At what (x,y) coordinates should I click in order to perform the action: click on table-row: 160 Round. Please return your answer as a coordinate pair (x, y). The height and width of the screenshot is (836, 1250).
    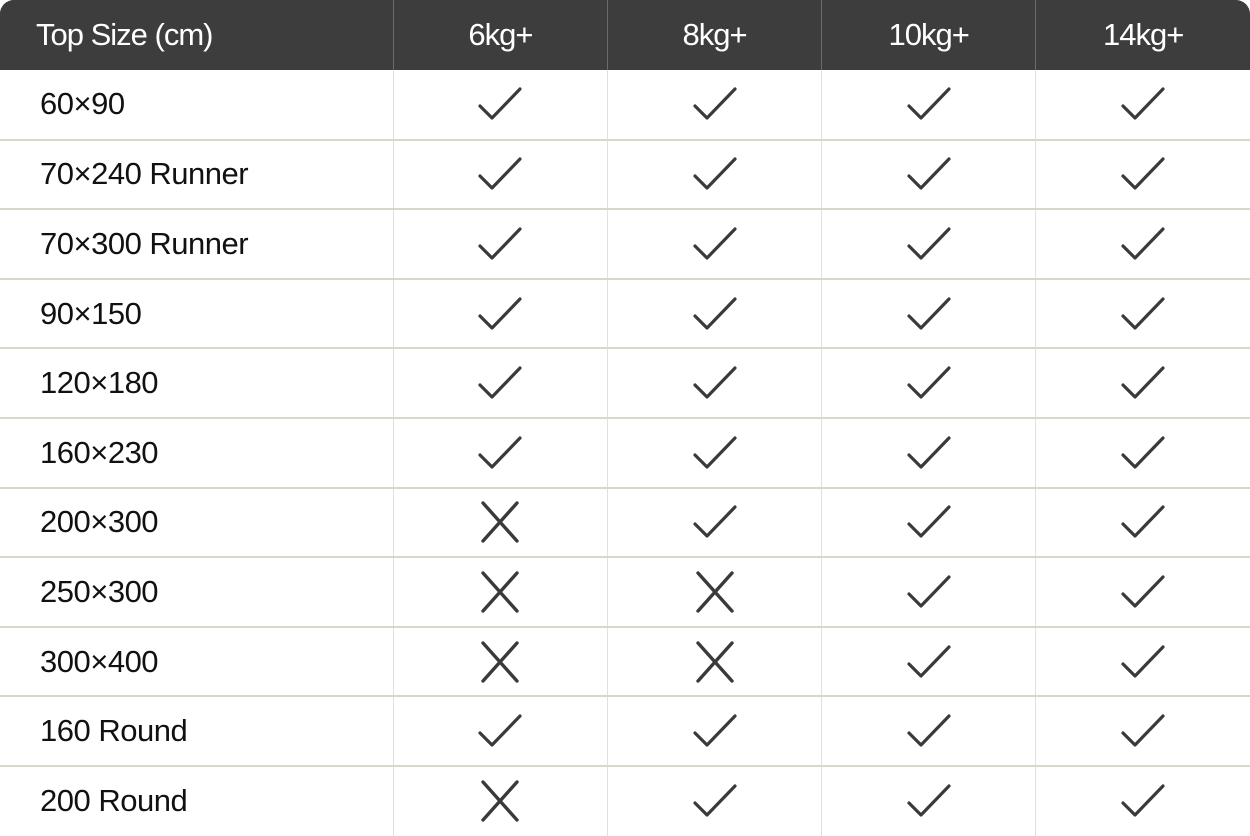
    Looking at the image, I should click on (625, 730).